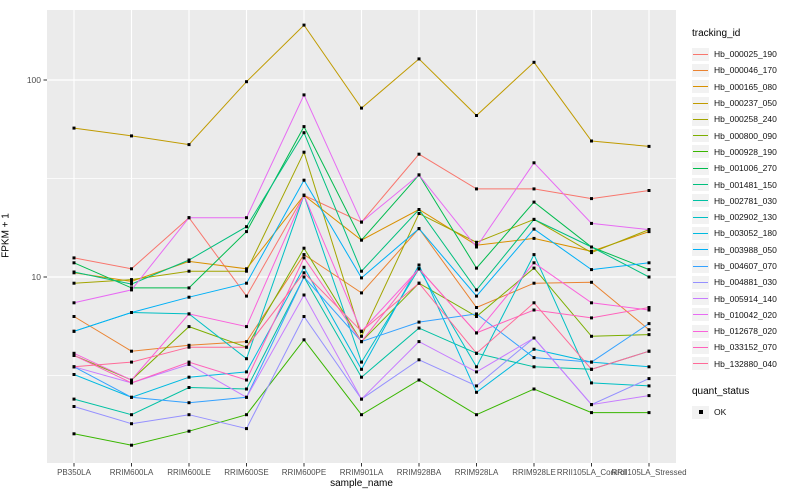  What do you see at coordinates (34, 80) in the screenshot?
I see `y-tick-label: 100` at bounding box center [34, 80].